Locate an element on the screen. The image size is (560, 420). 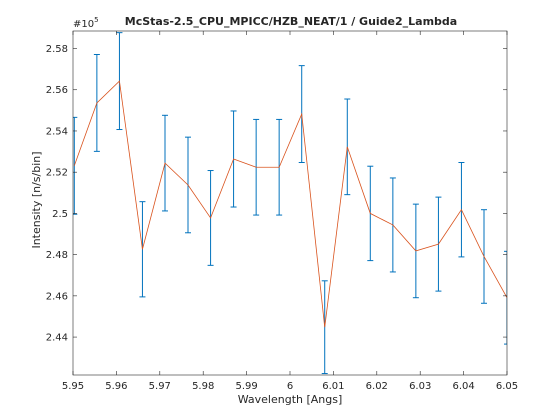
y-tick-label: 2.56 is located at coordinates (57, 90).